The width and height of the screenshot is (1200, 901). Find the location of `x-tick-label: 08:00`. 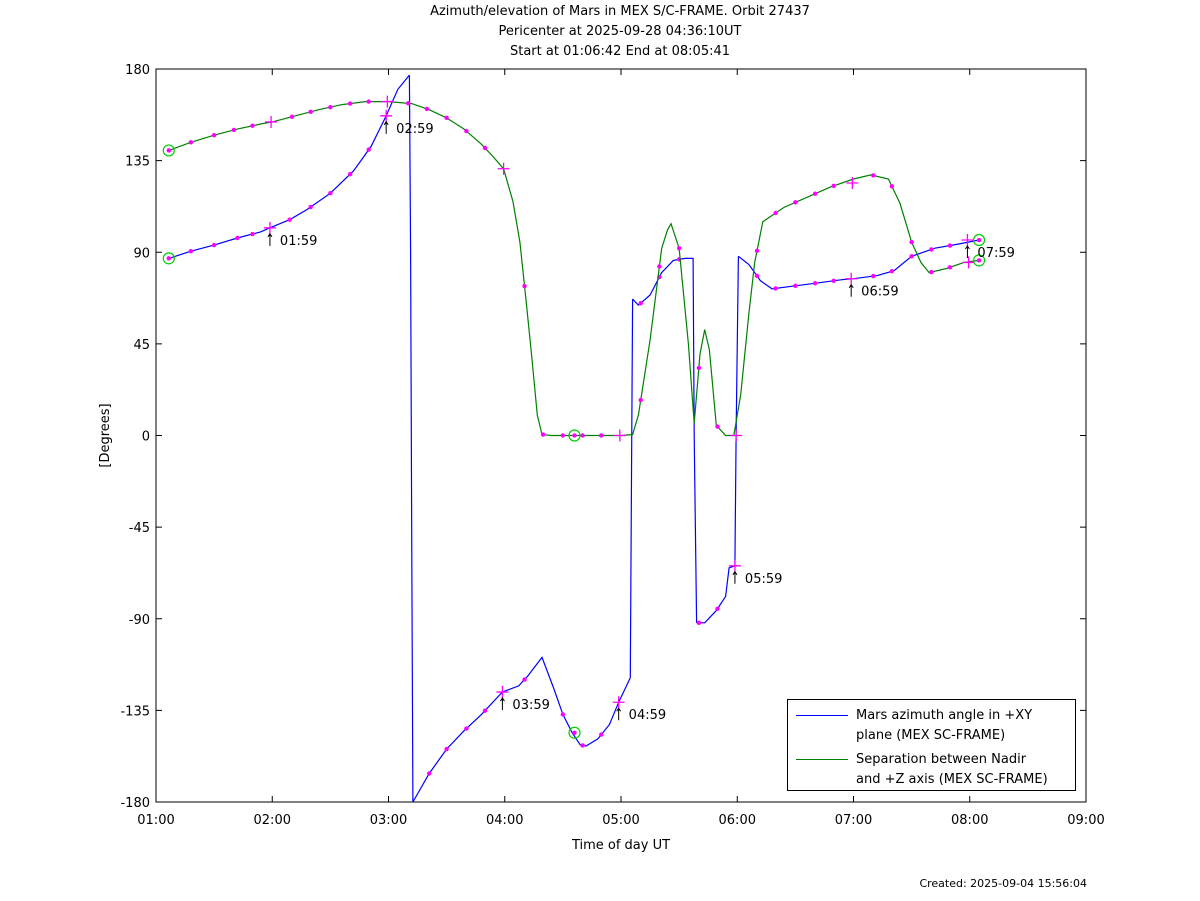

x-tick-label: 08:00 is located at coordinates (969, 820).